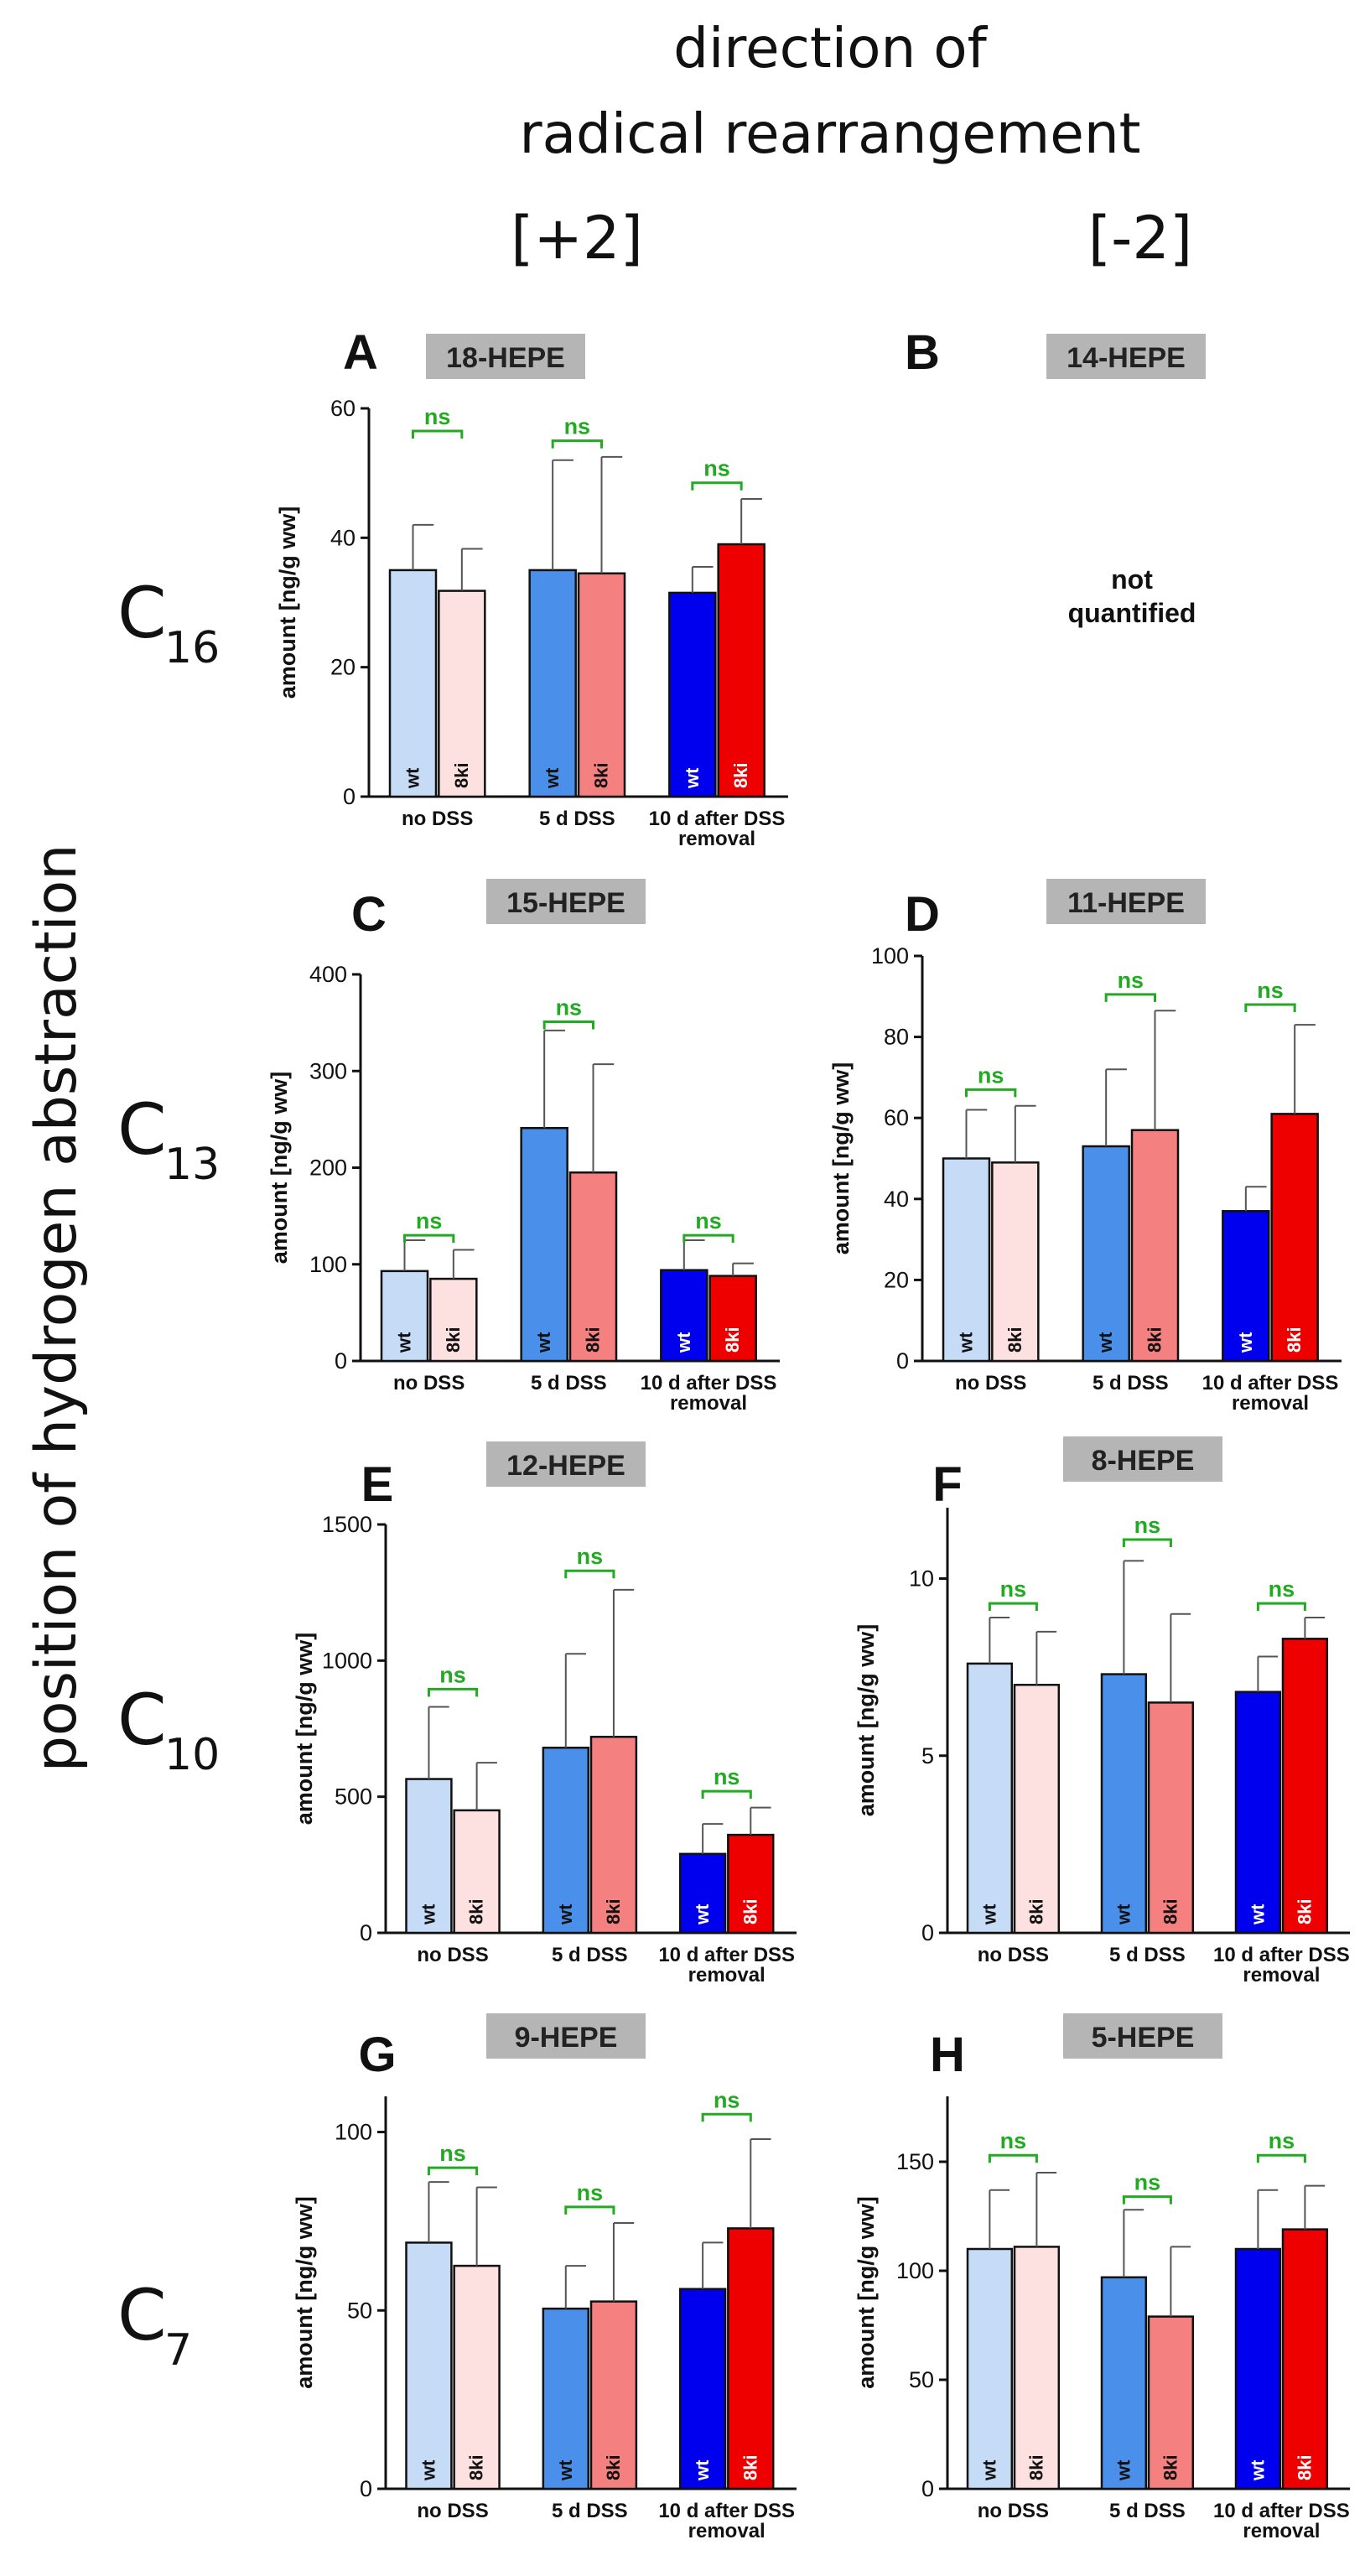 Image resolution: width=1365 pixels, height=2576 pixels. I want to click on y-tick-label: 50, so click(359, 2310).